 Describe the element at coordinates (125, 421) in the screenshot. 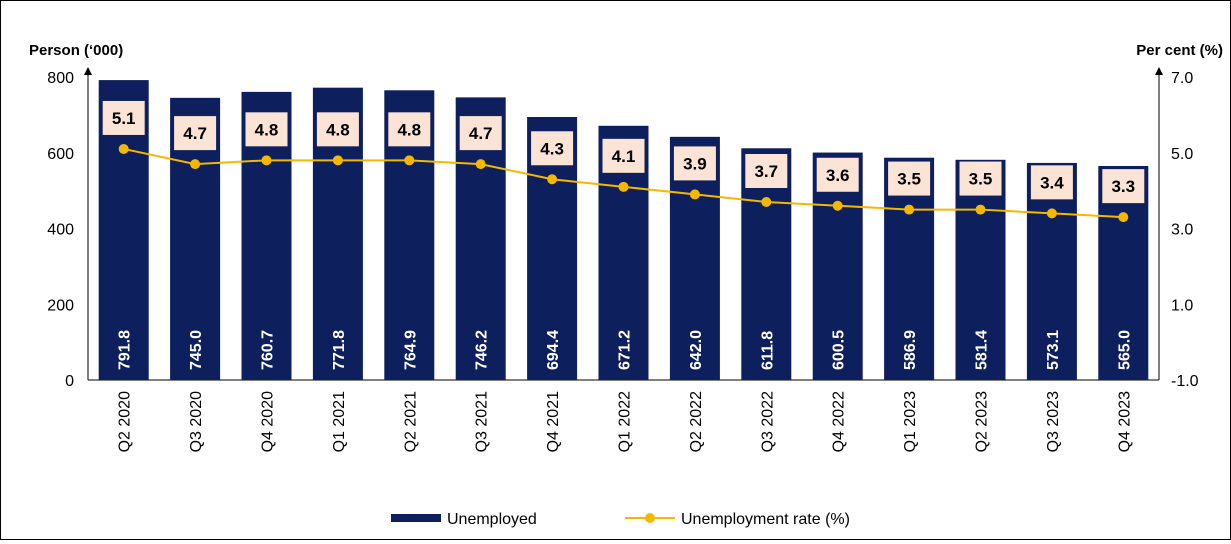

I see `category-label: Q2 2020` at that location.